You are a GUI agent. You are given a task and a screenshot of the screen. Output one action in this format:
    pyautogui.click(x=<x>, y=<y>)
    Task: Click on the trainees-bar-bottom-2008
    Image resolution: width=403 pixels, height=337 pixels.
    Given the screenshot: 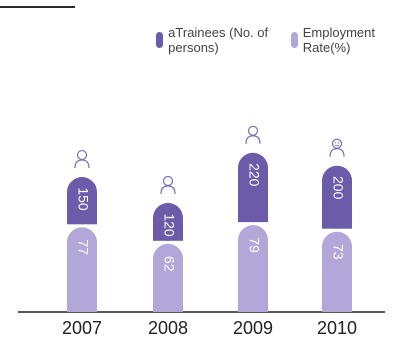 What is the action you would take?
    pyautogui.click(x=168, y=233)
    